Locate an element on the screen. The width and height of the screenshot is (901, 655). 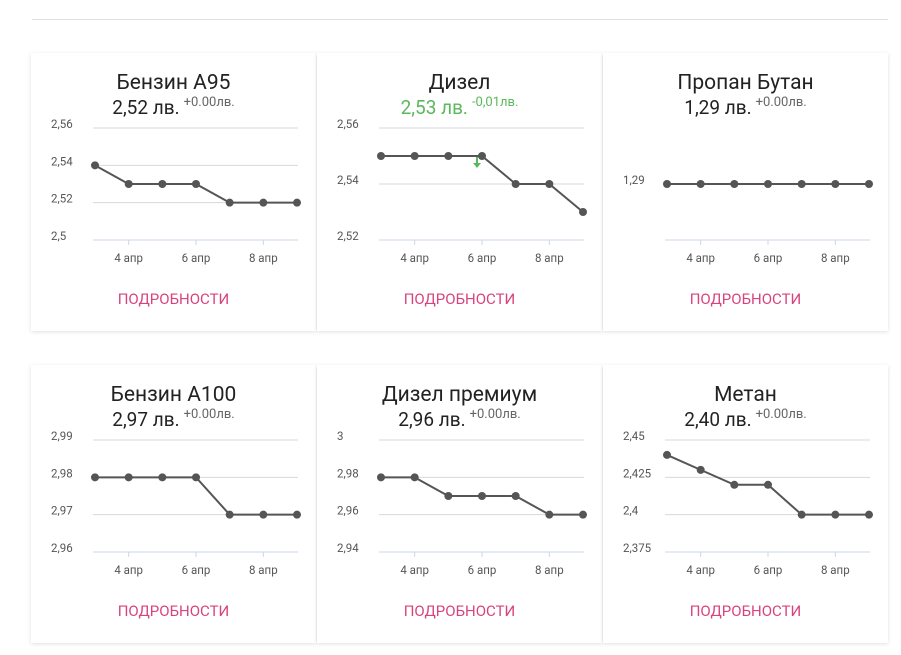
price-row: 2,53 лв. -0,01лв. is located at coordinates (459, 131).